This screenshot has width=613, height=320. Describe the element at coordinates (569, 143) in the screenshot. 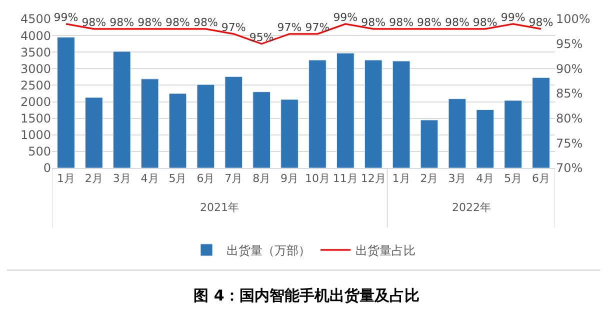

I see `y2-tick-label: 75%` at that location.